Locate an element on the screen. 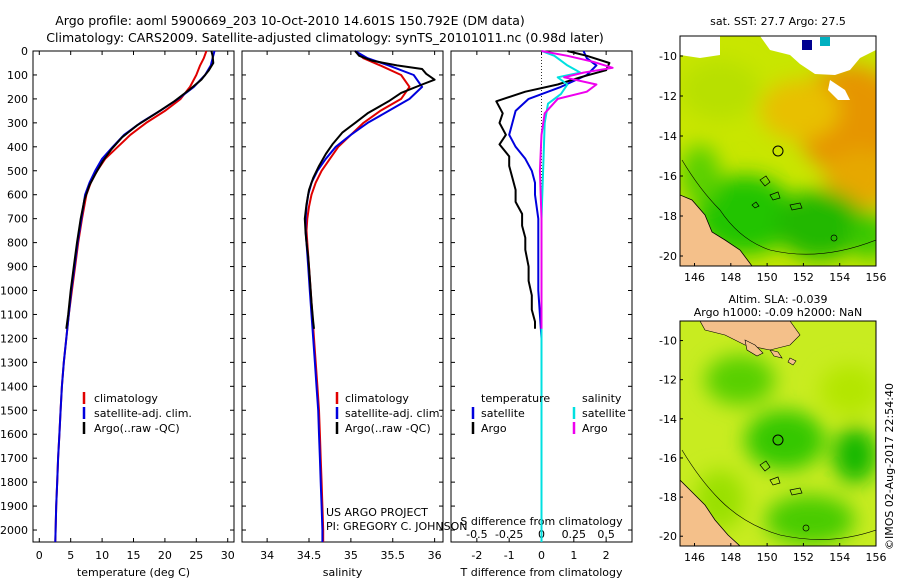 The image size is (900, 580). sla-map-frame is located at coordinates (778, 433).